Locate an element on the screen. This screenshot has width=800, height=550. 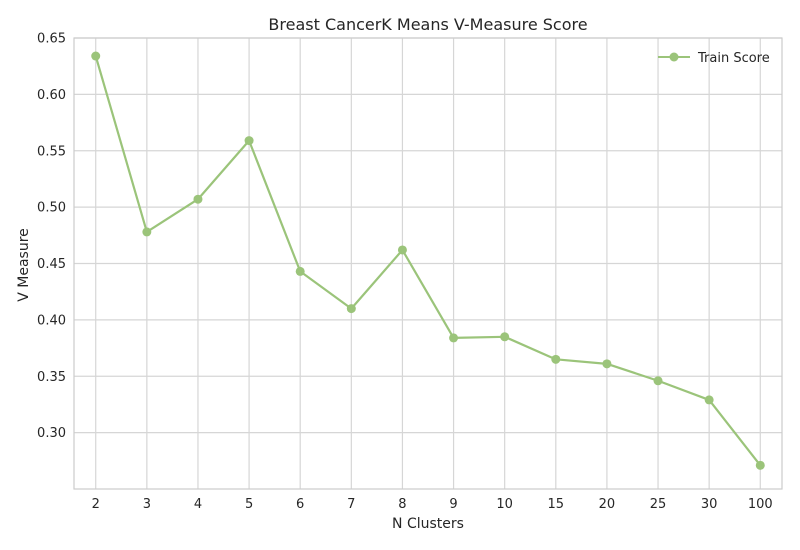
x-axis-title: N Clusters is located at coordinates (428, 524).